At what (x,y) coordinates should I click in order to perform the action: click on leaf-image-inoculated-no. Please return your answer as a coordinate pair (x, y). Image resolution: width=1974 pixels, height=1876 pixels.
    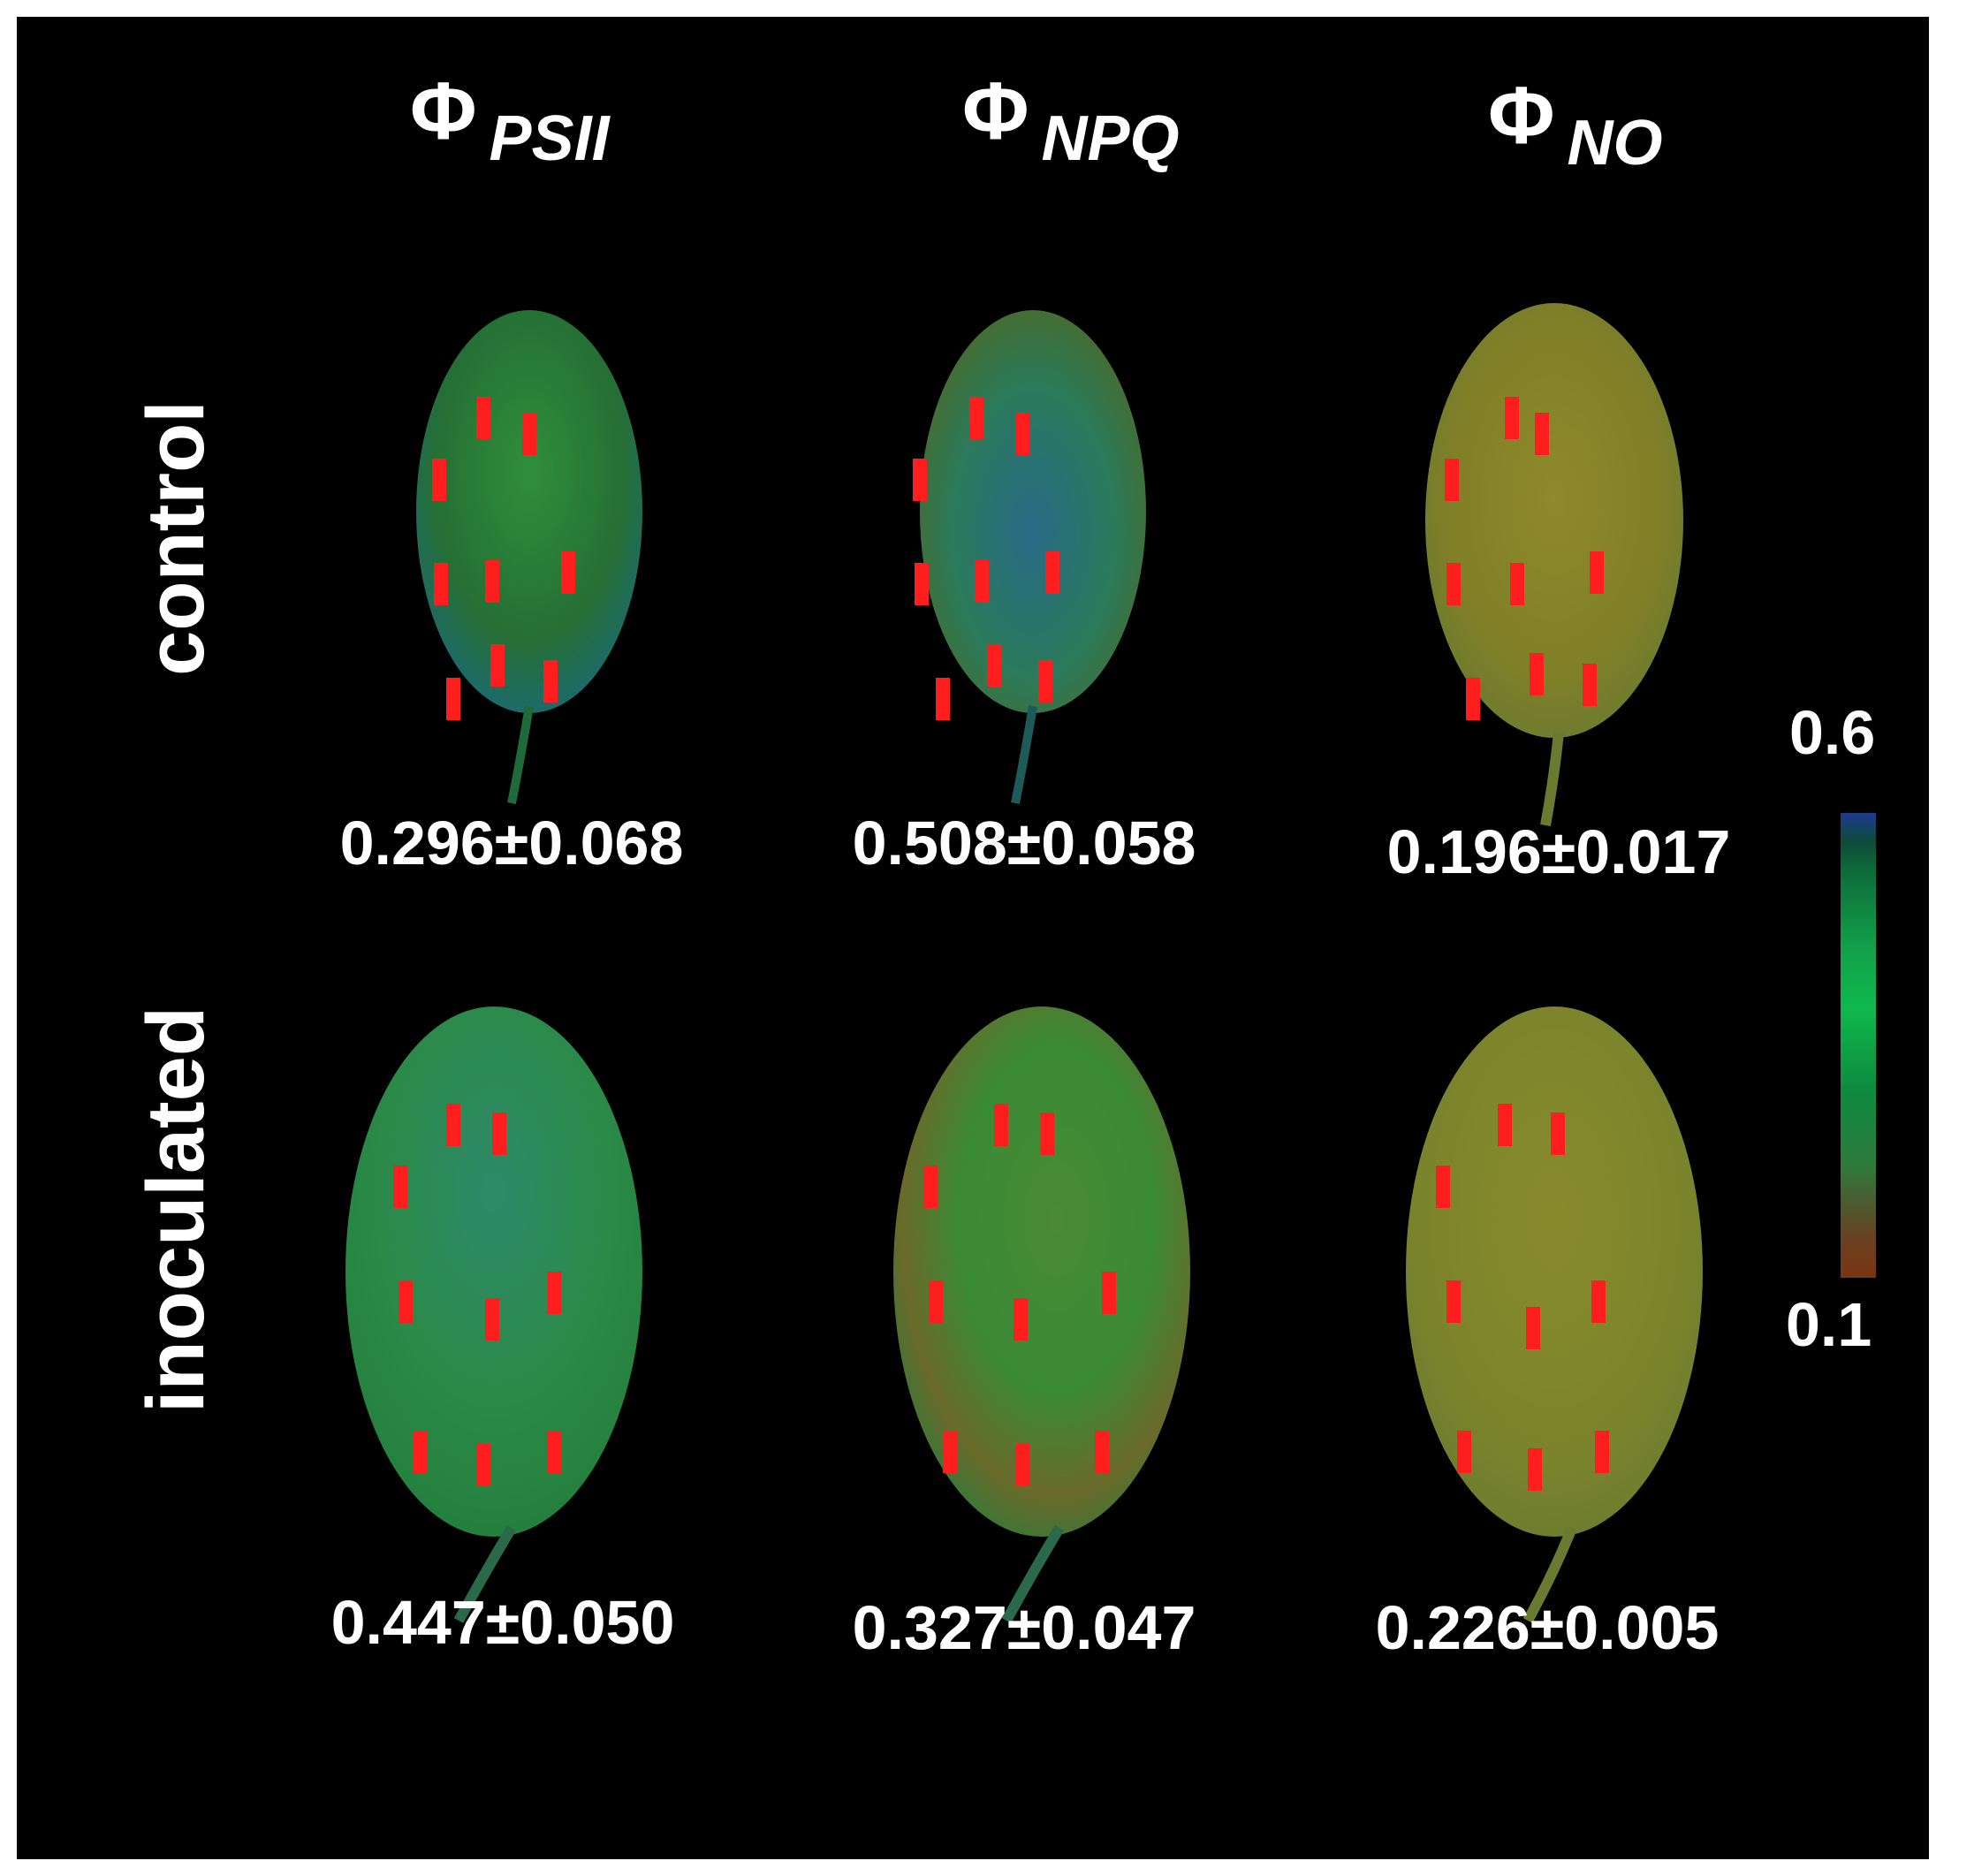
    Looking at the image, I should click on (1554, 1314).